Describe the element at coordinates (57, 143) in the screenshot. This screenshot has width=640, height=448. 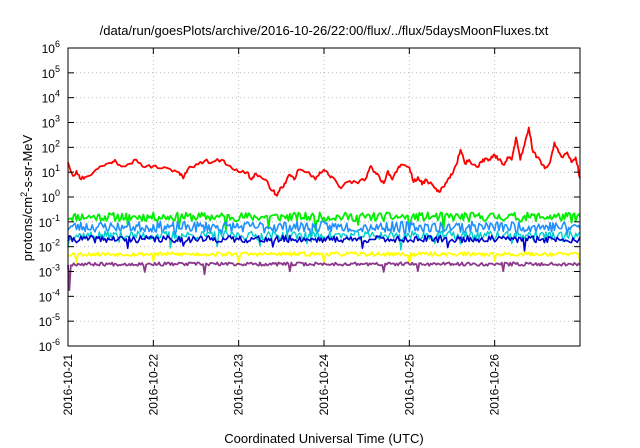
I see `y-tick-label-exponent: 2` at that location.